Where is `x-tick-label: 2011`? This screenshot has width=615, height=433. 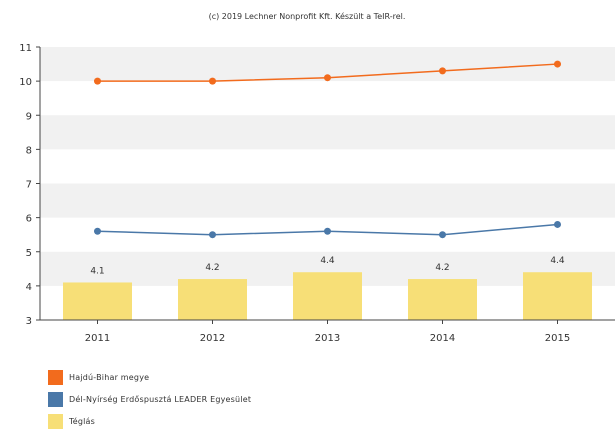 x-tick-label: 2011 is located at coordinates (97, 338).